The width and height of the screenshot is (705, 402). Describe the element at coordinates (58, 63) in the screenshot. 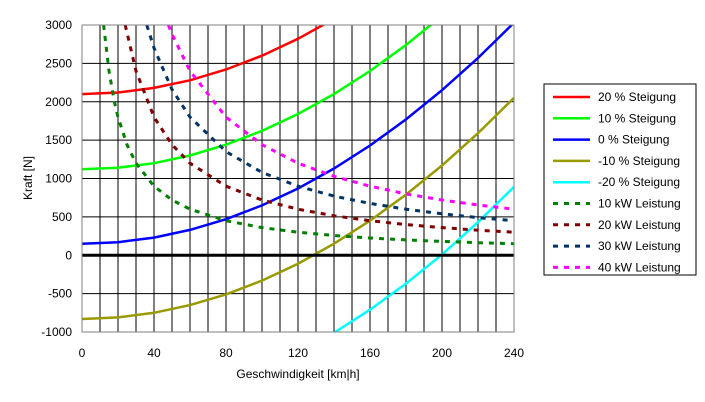

I see `y-tick-label: 2500` at that location.